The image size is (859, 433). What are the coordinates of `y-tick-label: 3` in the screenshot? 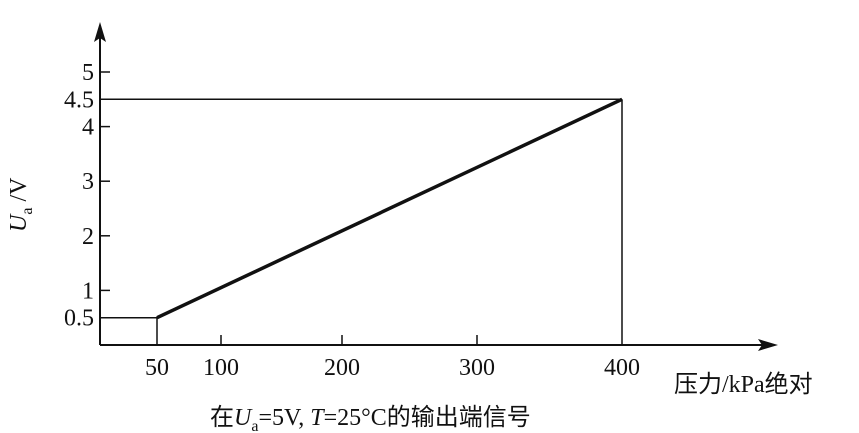 It's located at (88, 182).